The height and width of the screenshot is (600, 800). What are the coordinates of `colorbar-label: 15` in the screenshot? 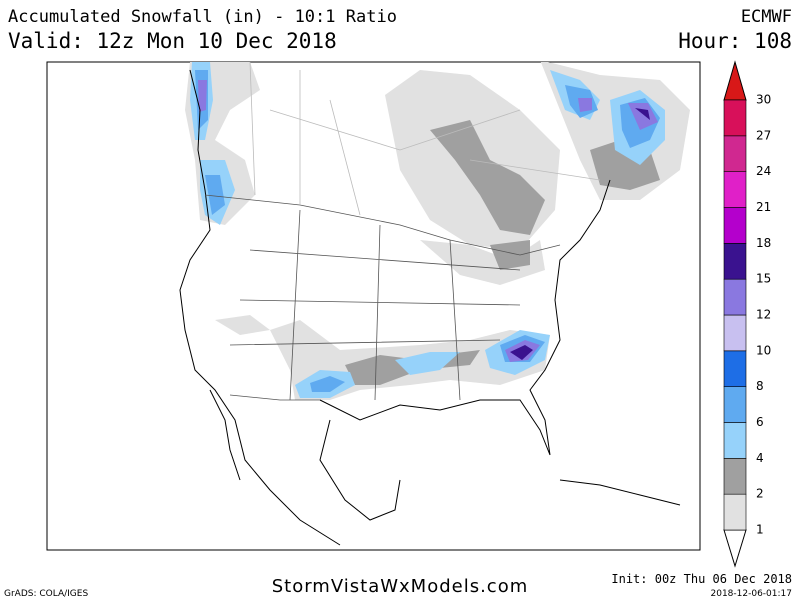 It's located at (763, 279).